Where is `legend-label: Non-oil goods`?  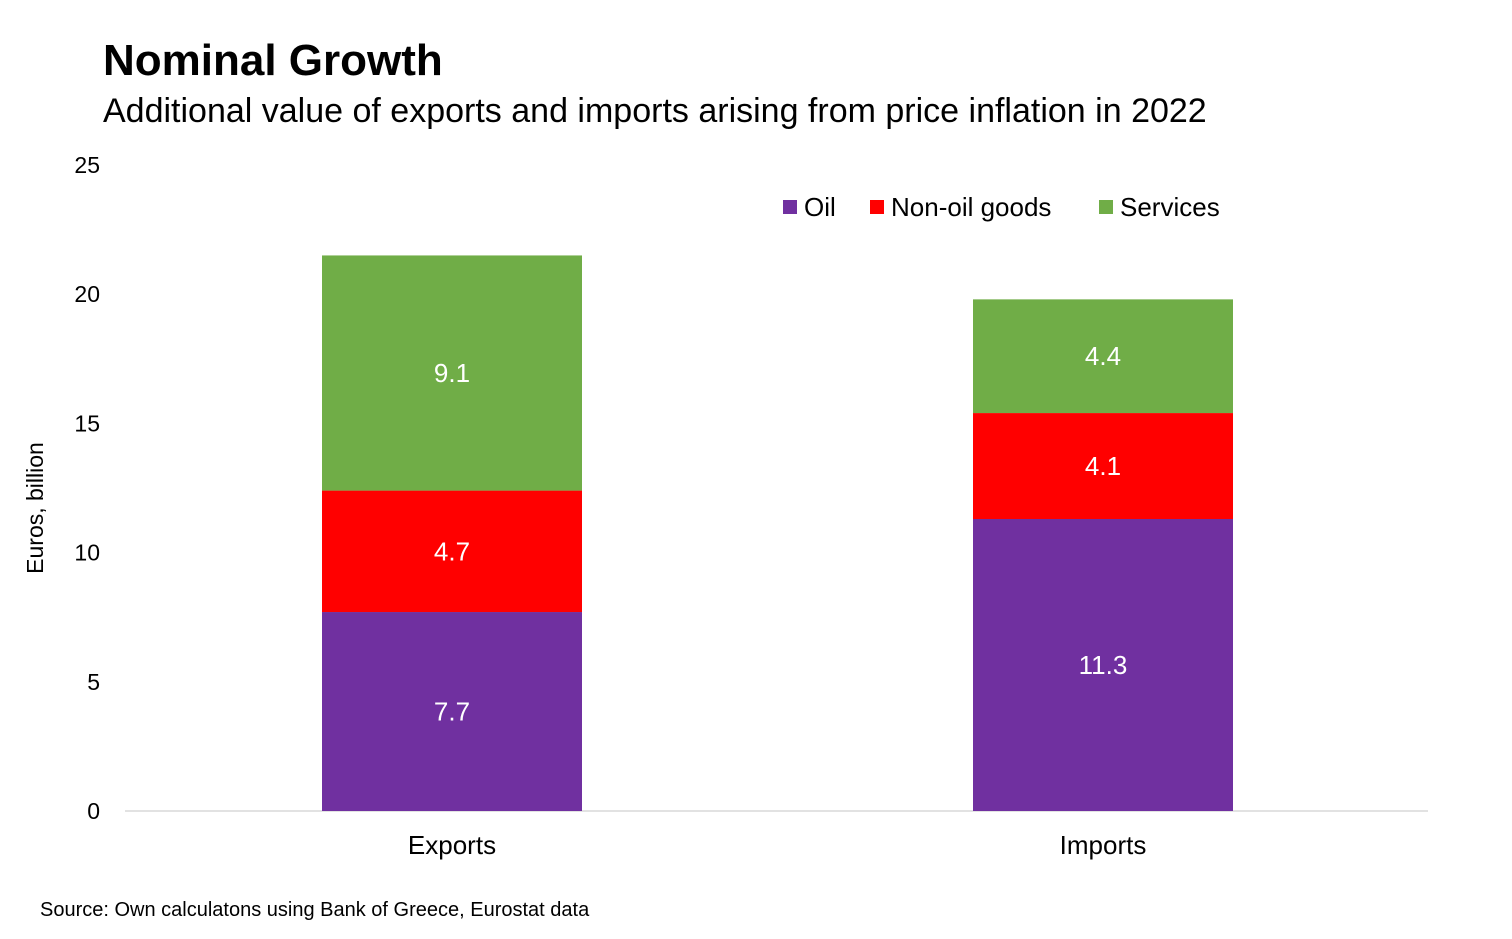
legend-label: Non-oil goods is located at coordinates (971, 207).